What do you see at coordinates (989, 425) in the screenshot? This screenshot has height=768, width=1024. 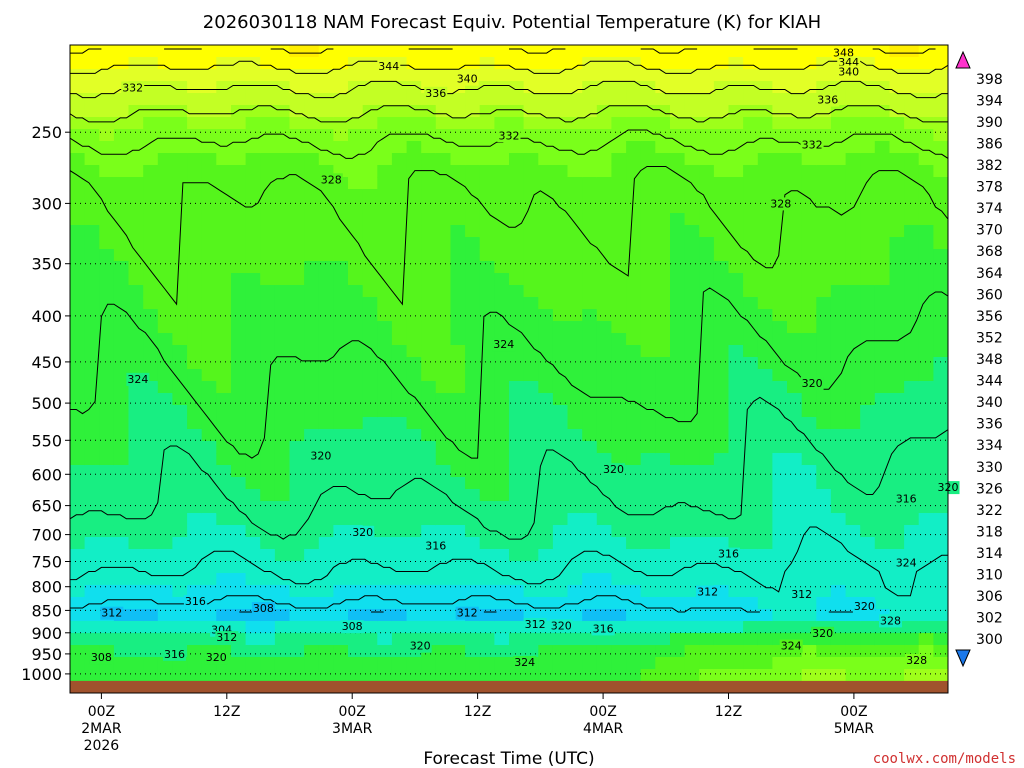 I see `colorbar-label: 336` at bounding box center [989, 425].